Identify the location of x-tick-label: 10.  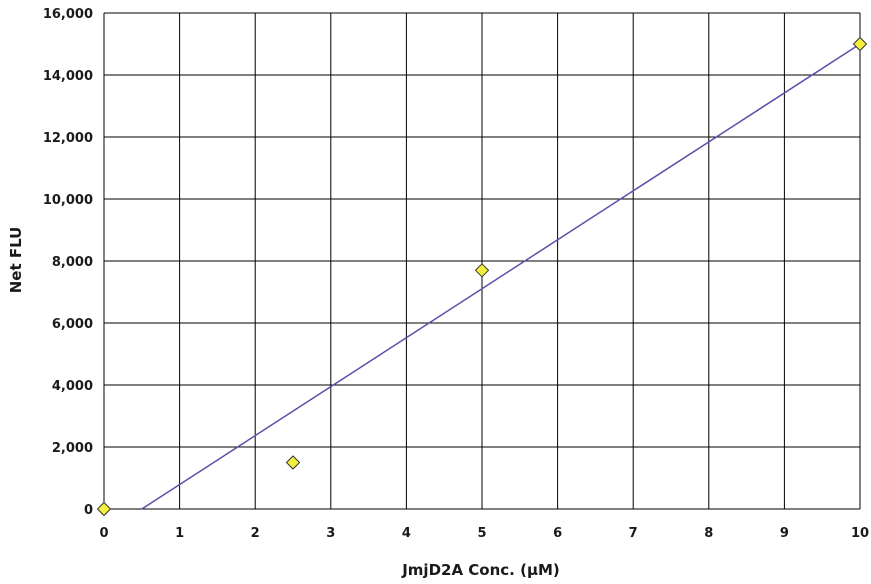
(860, 533).